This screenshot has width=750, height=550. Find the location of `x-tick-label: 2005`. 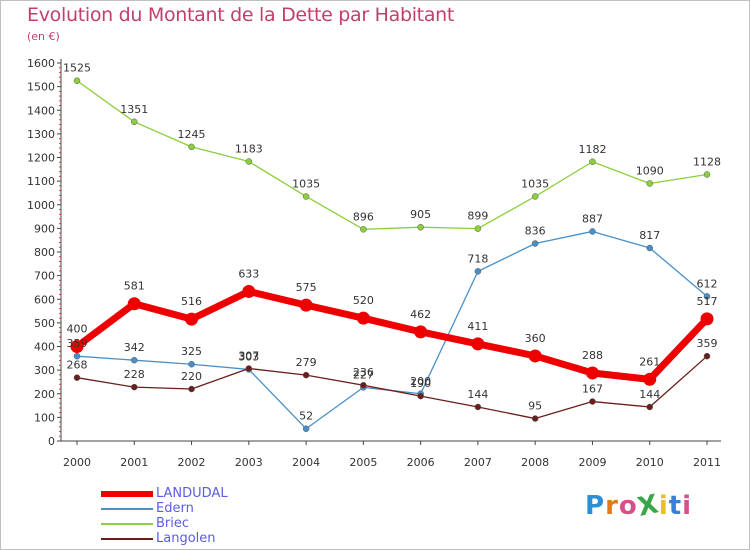

x-tick-label: 2005 is located at coordinates (363, 462).